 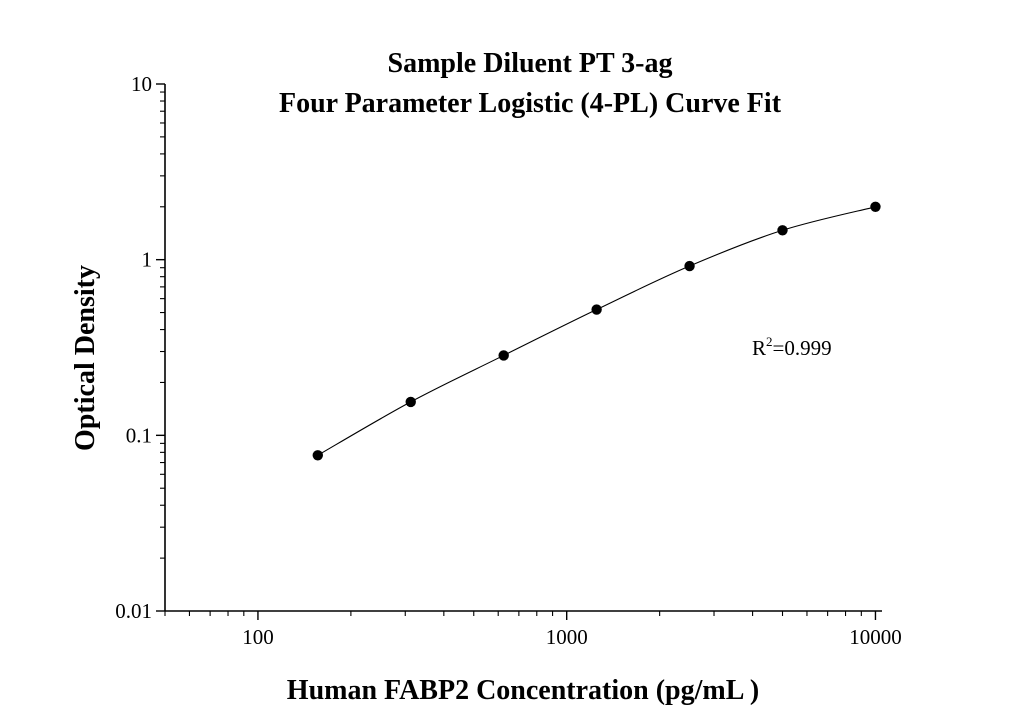 What do you see at coordinates (258, 637) in the screenshot?
I see `x-tick-label: 100` at bounding box center [258, 637].